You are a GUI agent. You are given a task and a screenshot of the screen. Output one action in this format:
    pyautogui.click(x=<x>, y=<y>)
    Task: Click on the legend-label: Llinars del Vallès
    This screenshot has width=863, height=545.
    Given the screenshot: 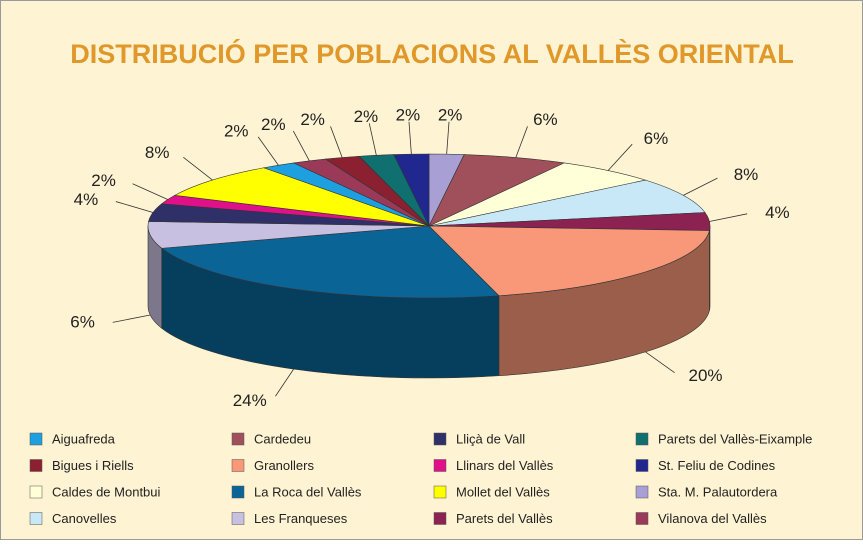 What is the action you would take?
    pyautogui.click(x=505, y=465)
    